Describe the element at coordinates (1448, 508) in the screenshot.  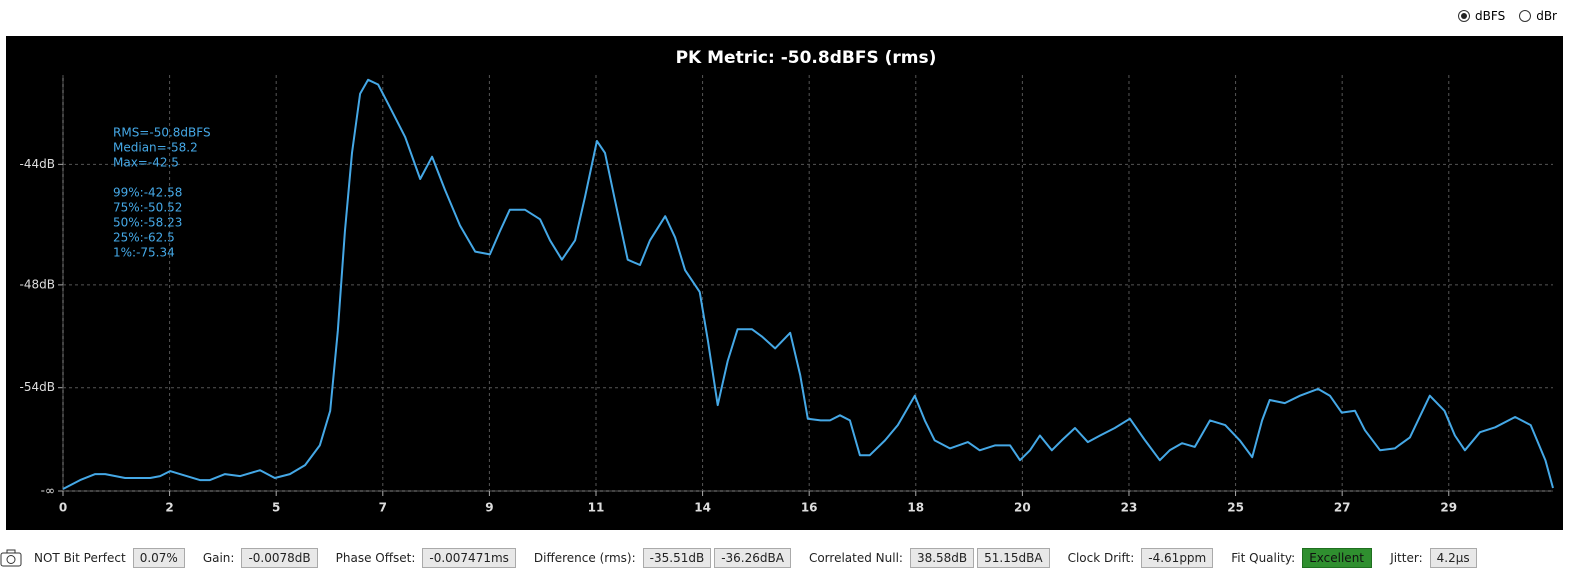
I see `x-tick-label: 29` at that location.